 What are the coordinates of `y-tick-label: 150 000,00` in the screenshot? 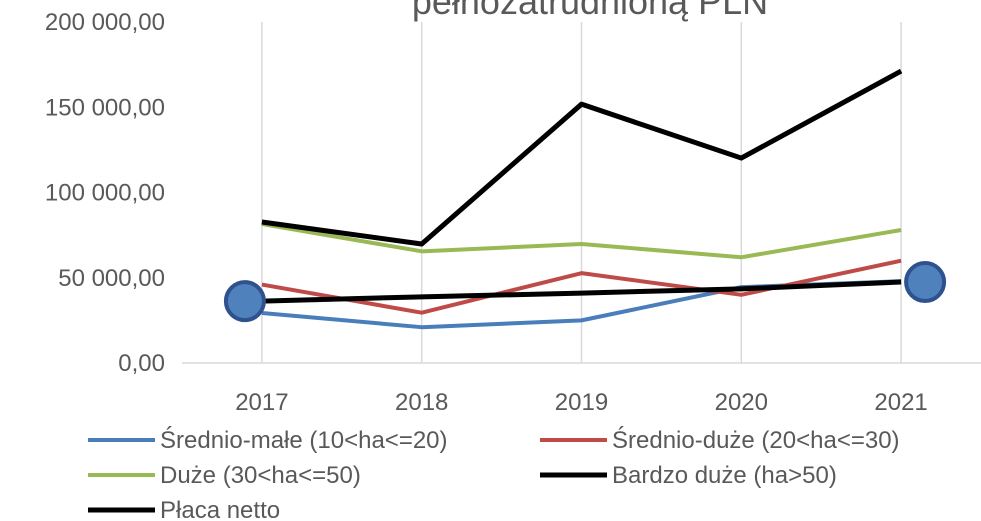 It's located at (105, 107).